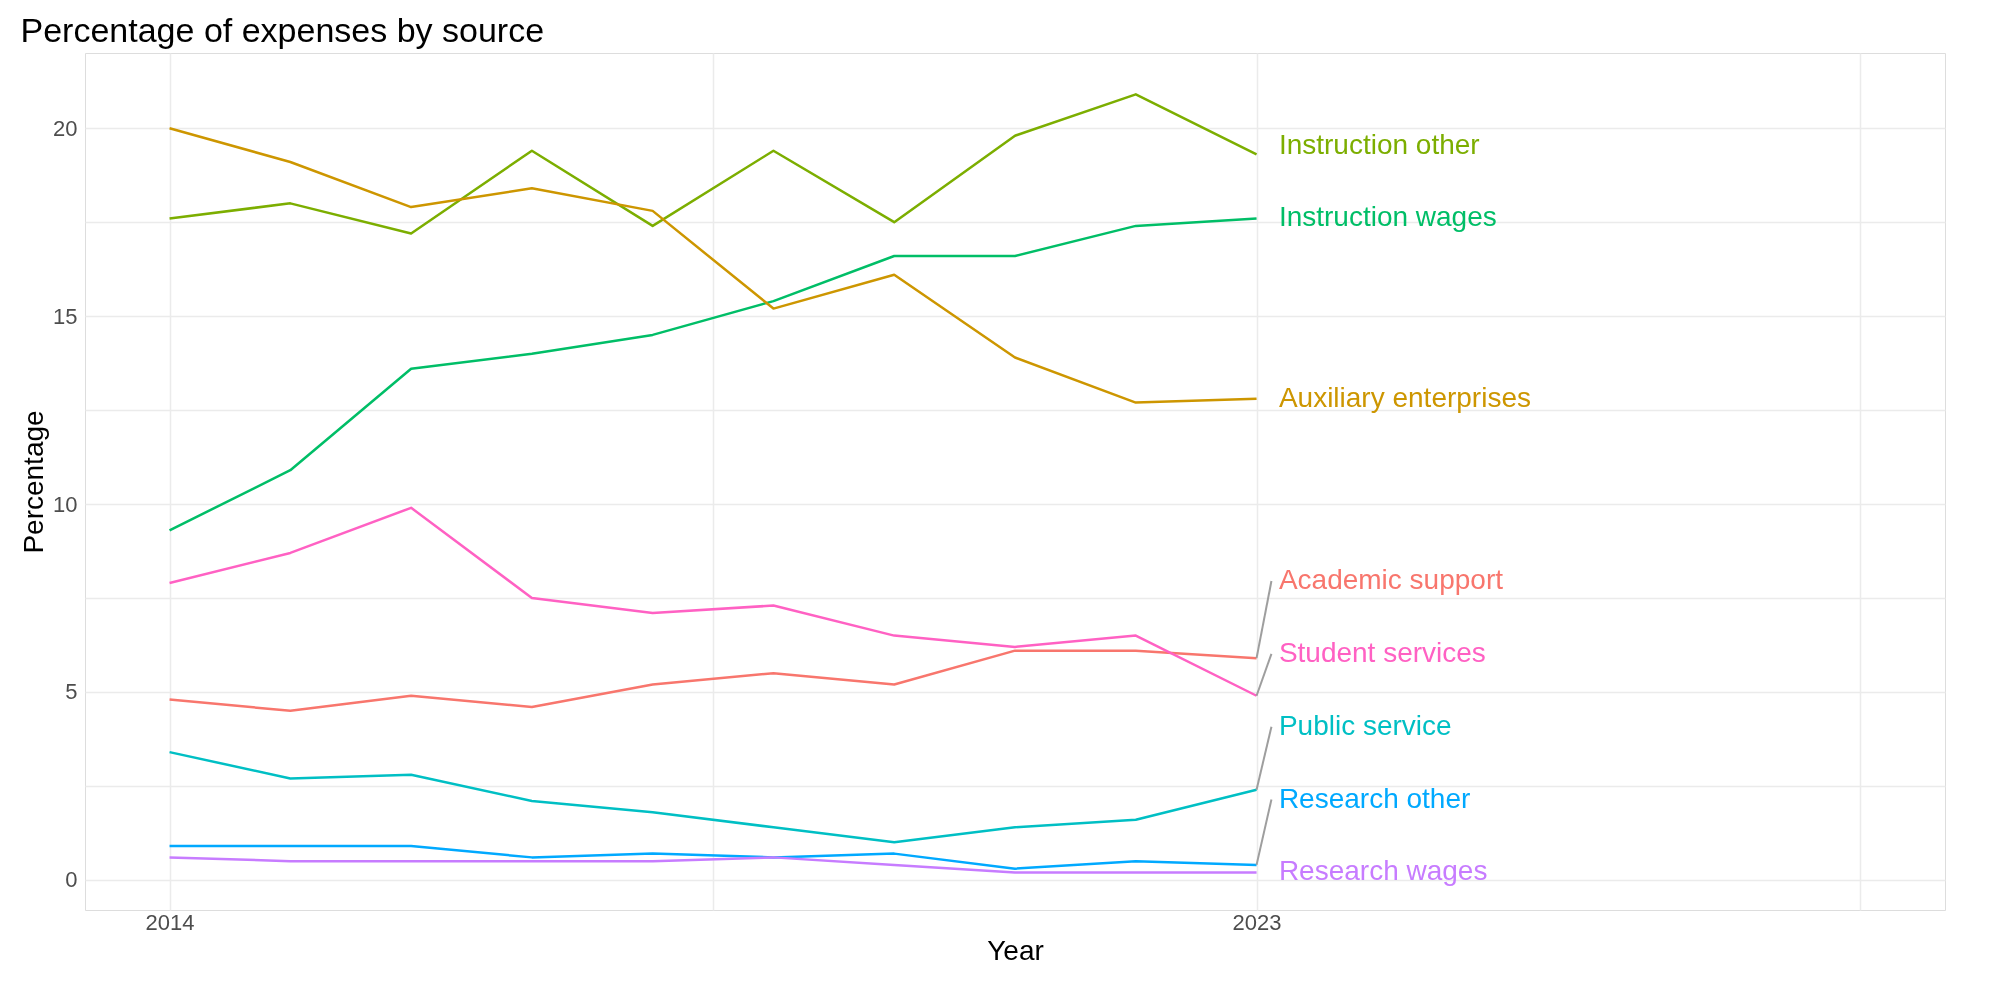  What do you see at coordinates (1383, 871) in the screenshot?
I see `series-label: Research wages` at bounding box center [1383, 871].